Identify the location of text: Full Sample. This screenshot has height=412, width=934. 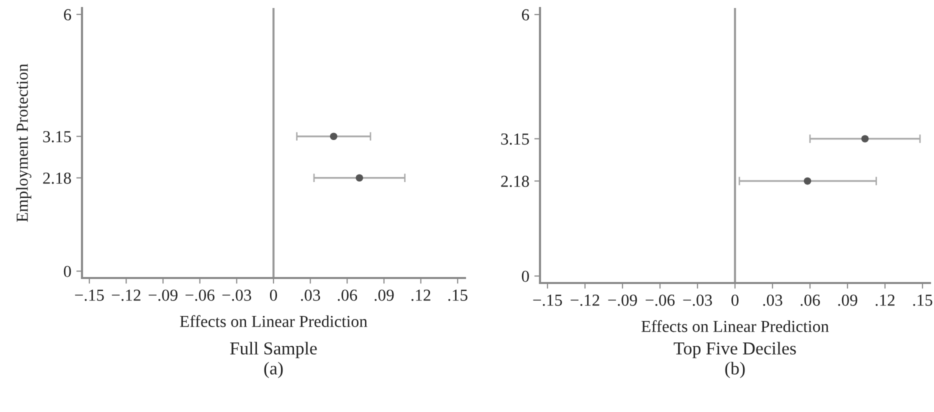
(273, 350).